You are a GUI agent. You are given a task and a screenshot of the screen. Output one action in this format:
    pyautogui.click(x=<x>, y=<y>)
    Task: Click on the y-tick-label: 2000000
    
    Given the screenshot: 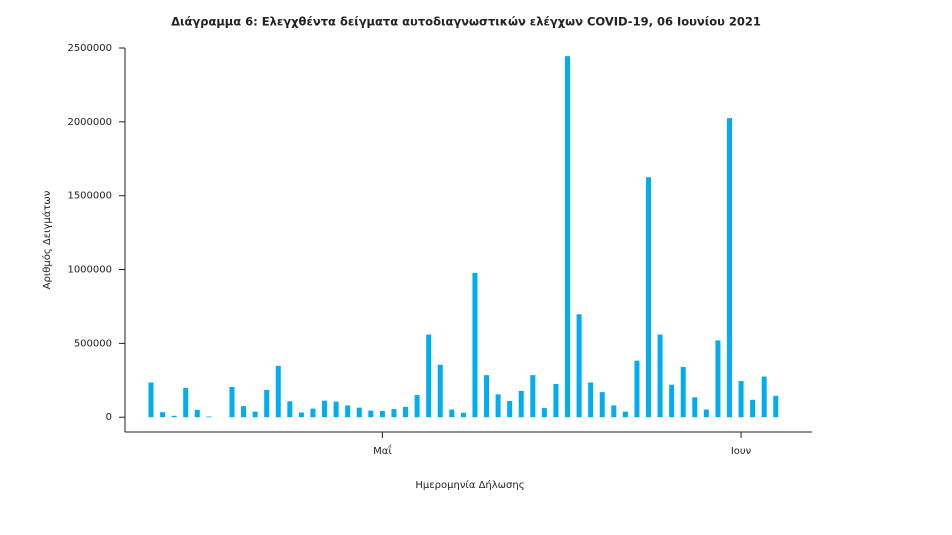 What is the action you would take?
    pyautogui.click(x=89, y=122)
    